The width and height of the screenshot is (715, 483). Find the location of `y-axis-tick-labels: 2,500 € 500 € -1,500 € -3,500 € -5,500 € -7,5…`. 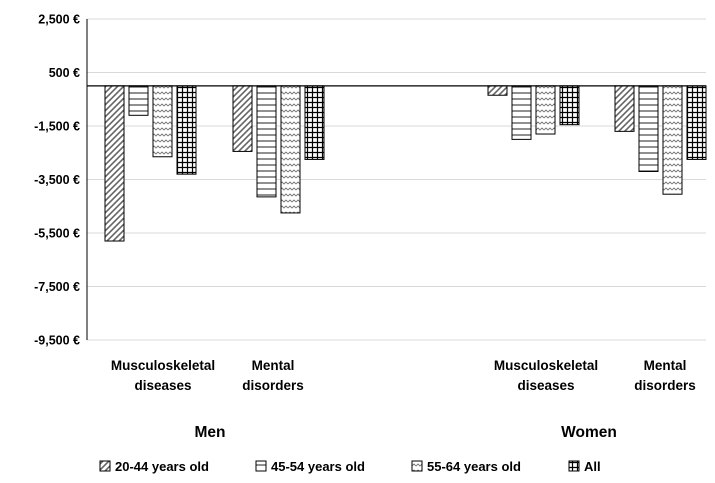

y-axis-tick-labels: 2,500 € 500 € -1,500 € -3,500 € -5,500 € -7,5… is located at coordinates (57, 180).